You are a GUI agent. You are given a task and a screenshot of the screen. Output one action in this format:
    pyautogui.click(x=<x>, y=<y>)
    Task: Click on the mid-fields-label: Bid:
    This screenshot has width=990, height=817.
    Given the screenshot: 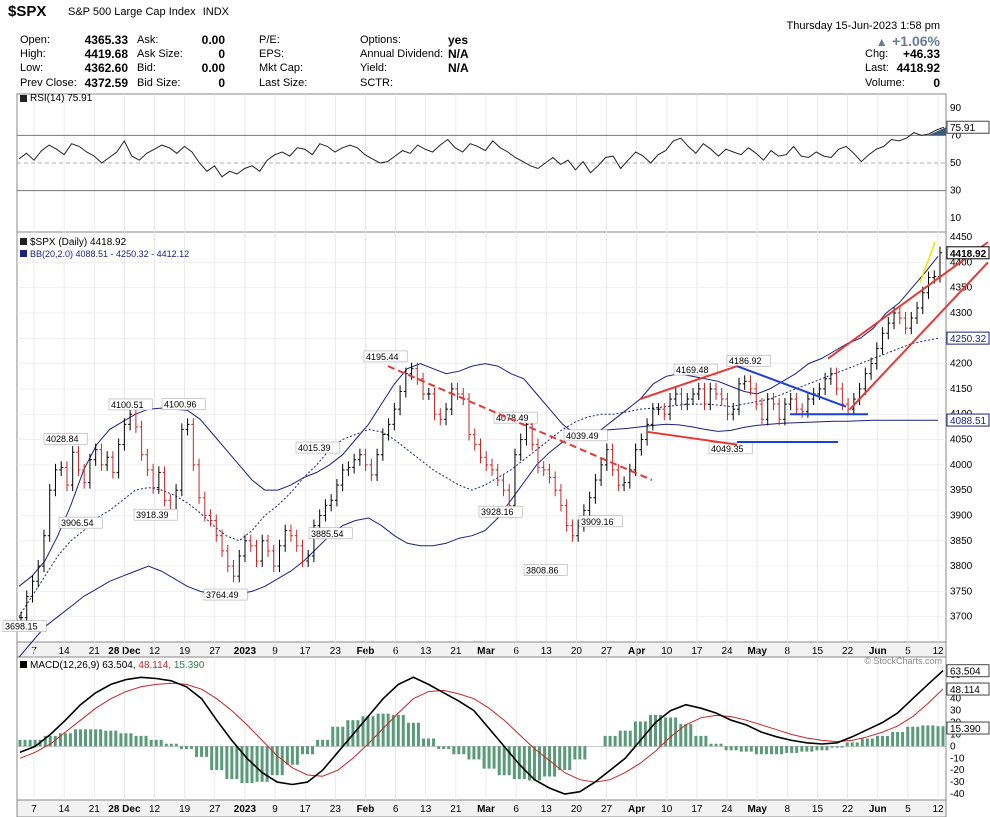 What is the action you would take?
    pyautogui.click(x=146, y=68)
    